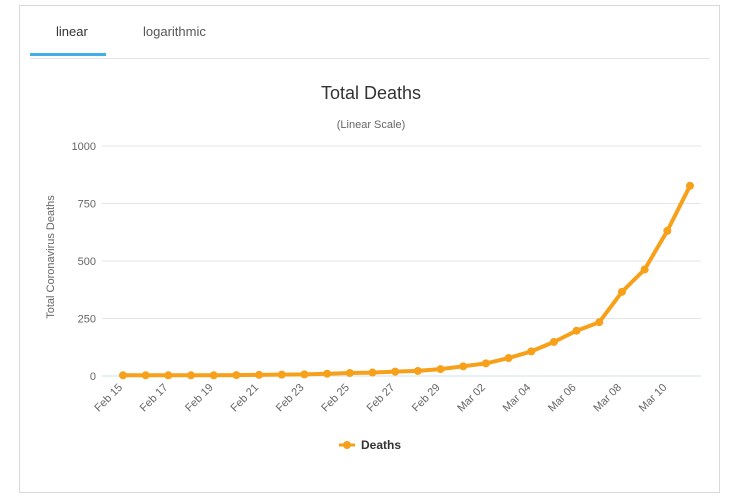 The width and height of the screenshot is (748, 503). Describe the element at coordinates (426, 398) in the screenshot. I see `x-tick-label: Feb 29` at that location.